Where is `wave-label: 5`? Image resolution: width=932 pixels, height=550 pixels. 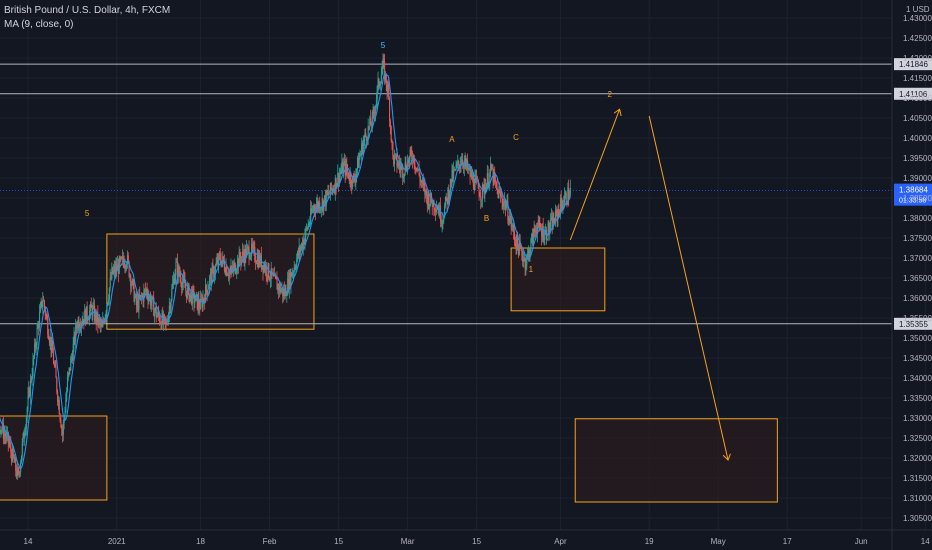
wave-label: 5 is located at coordinates (87, 213).